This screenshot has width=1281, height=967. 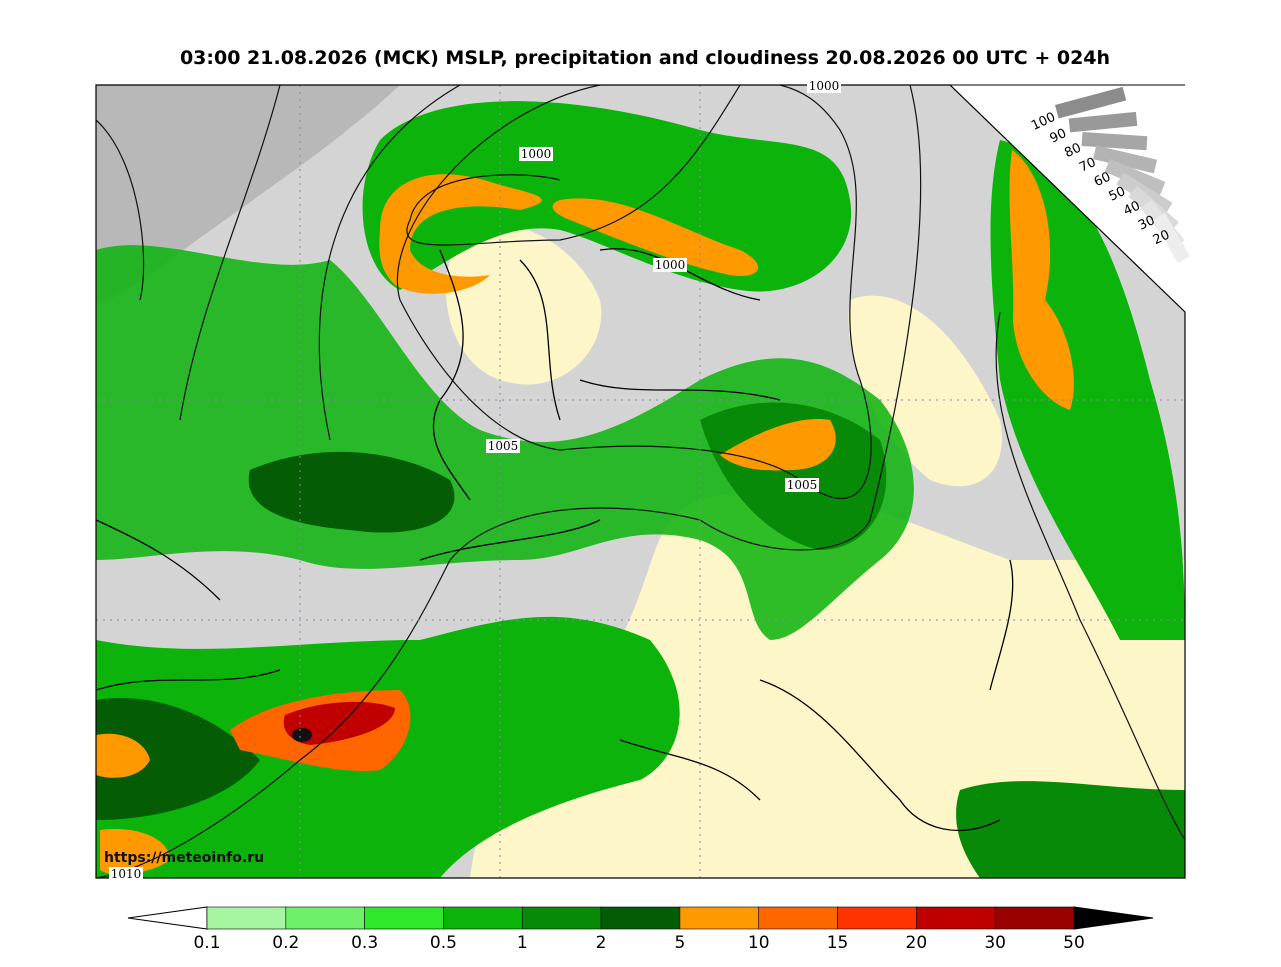 What do you see at coordinates (285, 943) in the screenshot?
I see `colorbar-label: 0.2` at bounding box center [285, 943].